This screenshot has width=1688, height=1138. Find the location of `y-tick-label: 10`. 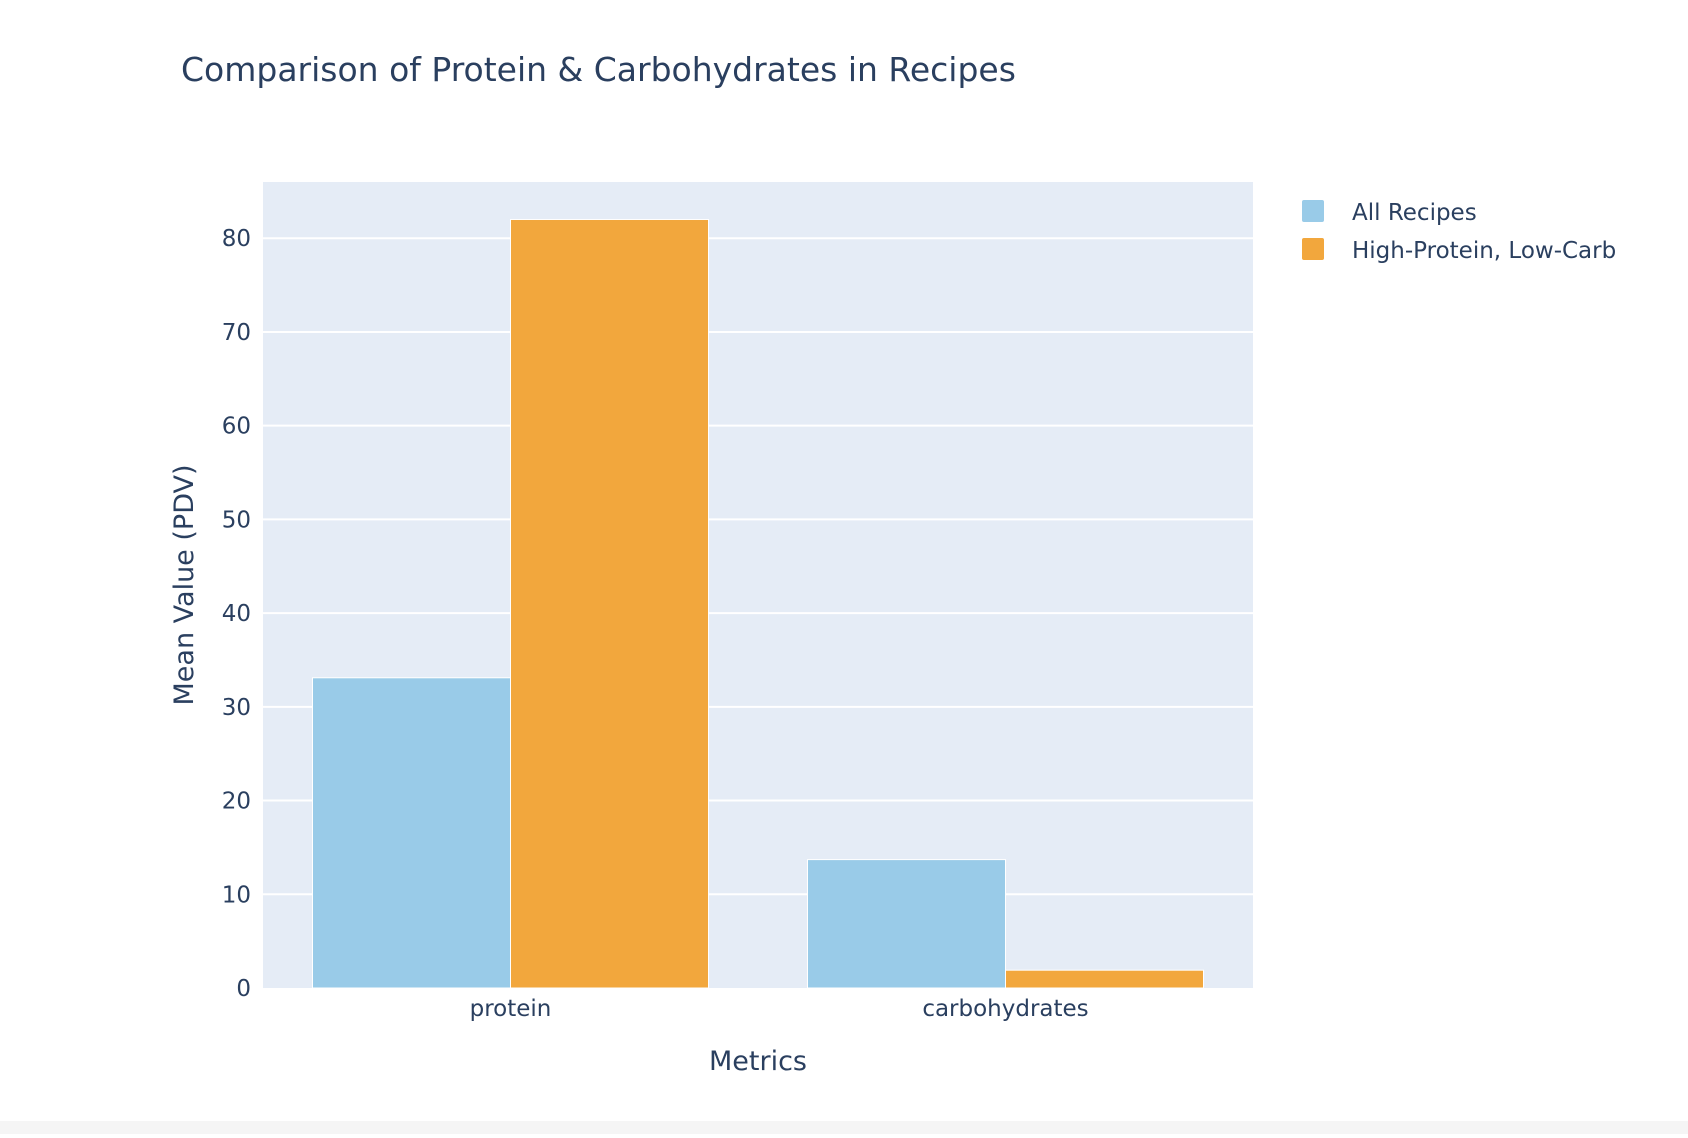

y-tick-label: 10 is located at coordinates (236, 895).